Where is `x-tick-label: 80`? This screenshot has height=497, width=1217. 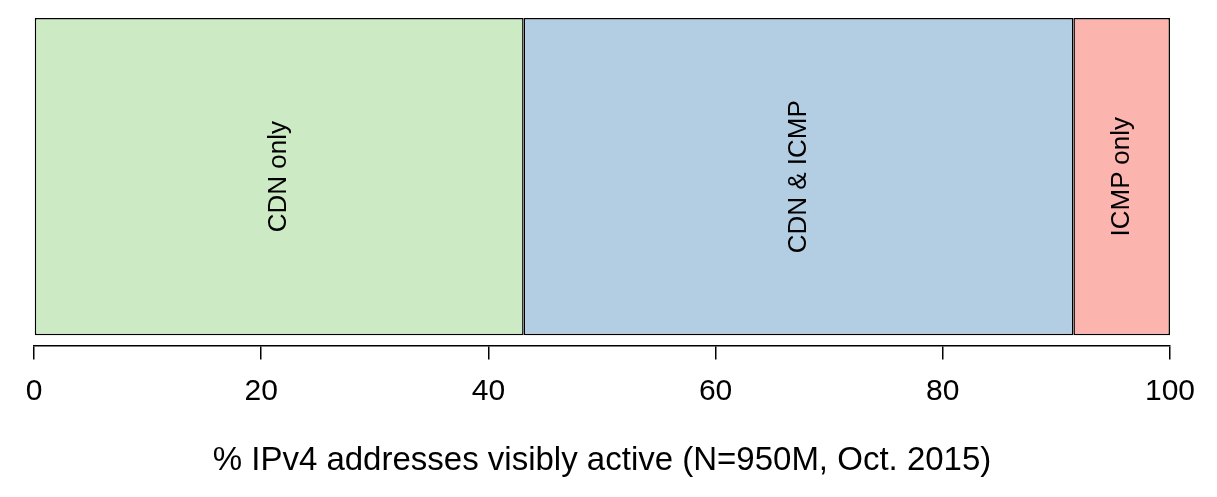
x-tick-label: 80 is located at coordinates (943, 389).